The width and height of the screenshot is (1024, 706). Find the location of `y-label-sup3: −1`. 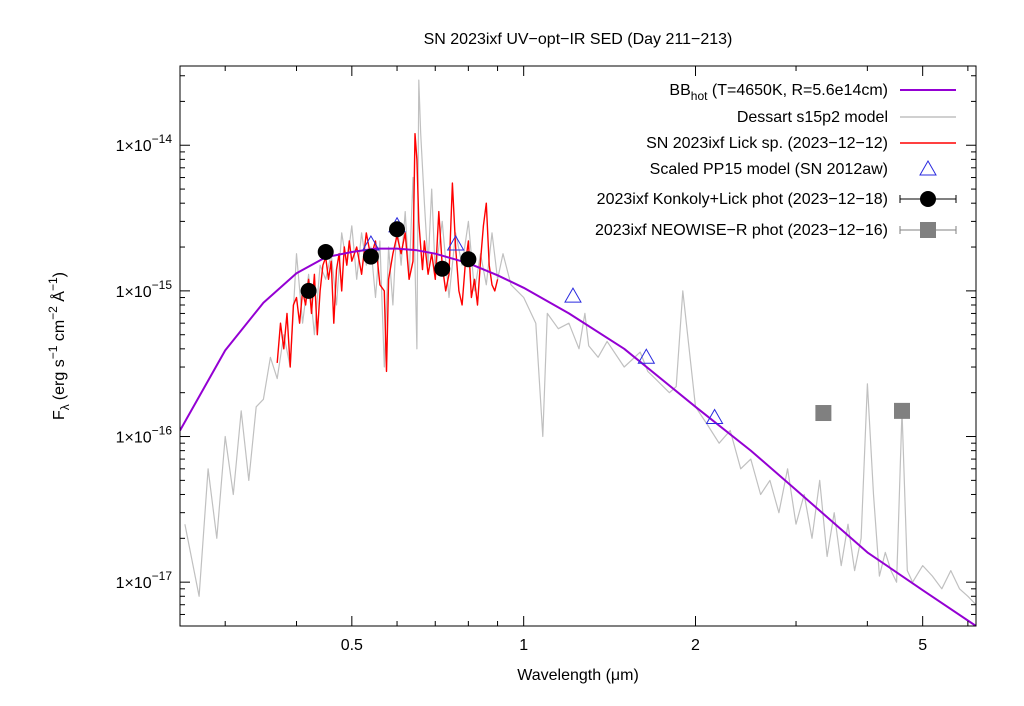

y-label-sup3: −1 is located at coordinates (53, 284).